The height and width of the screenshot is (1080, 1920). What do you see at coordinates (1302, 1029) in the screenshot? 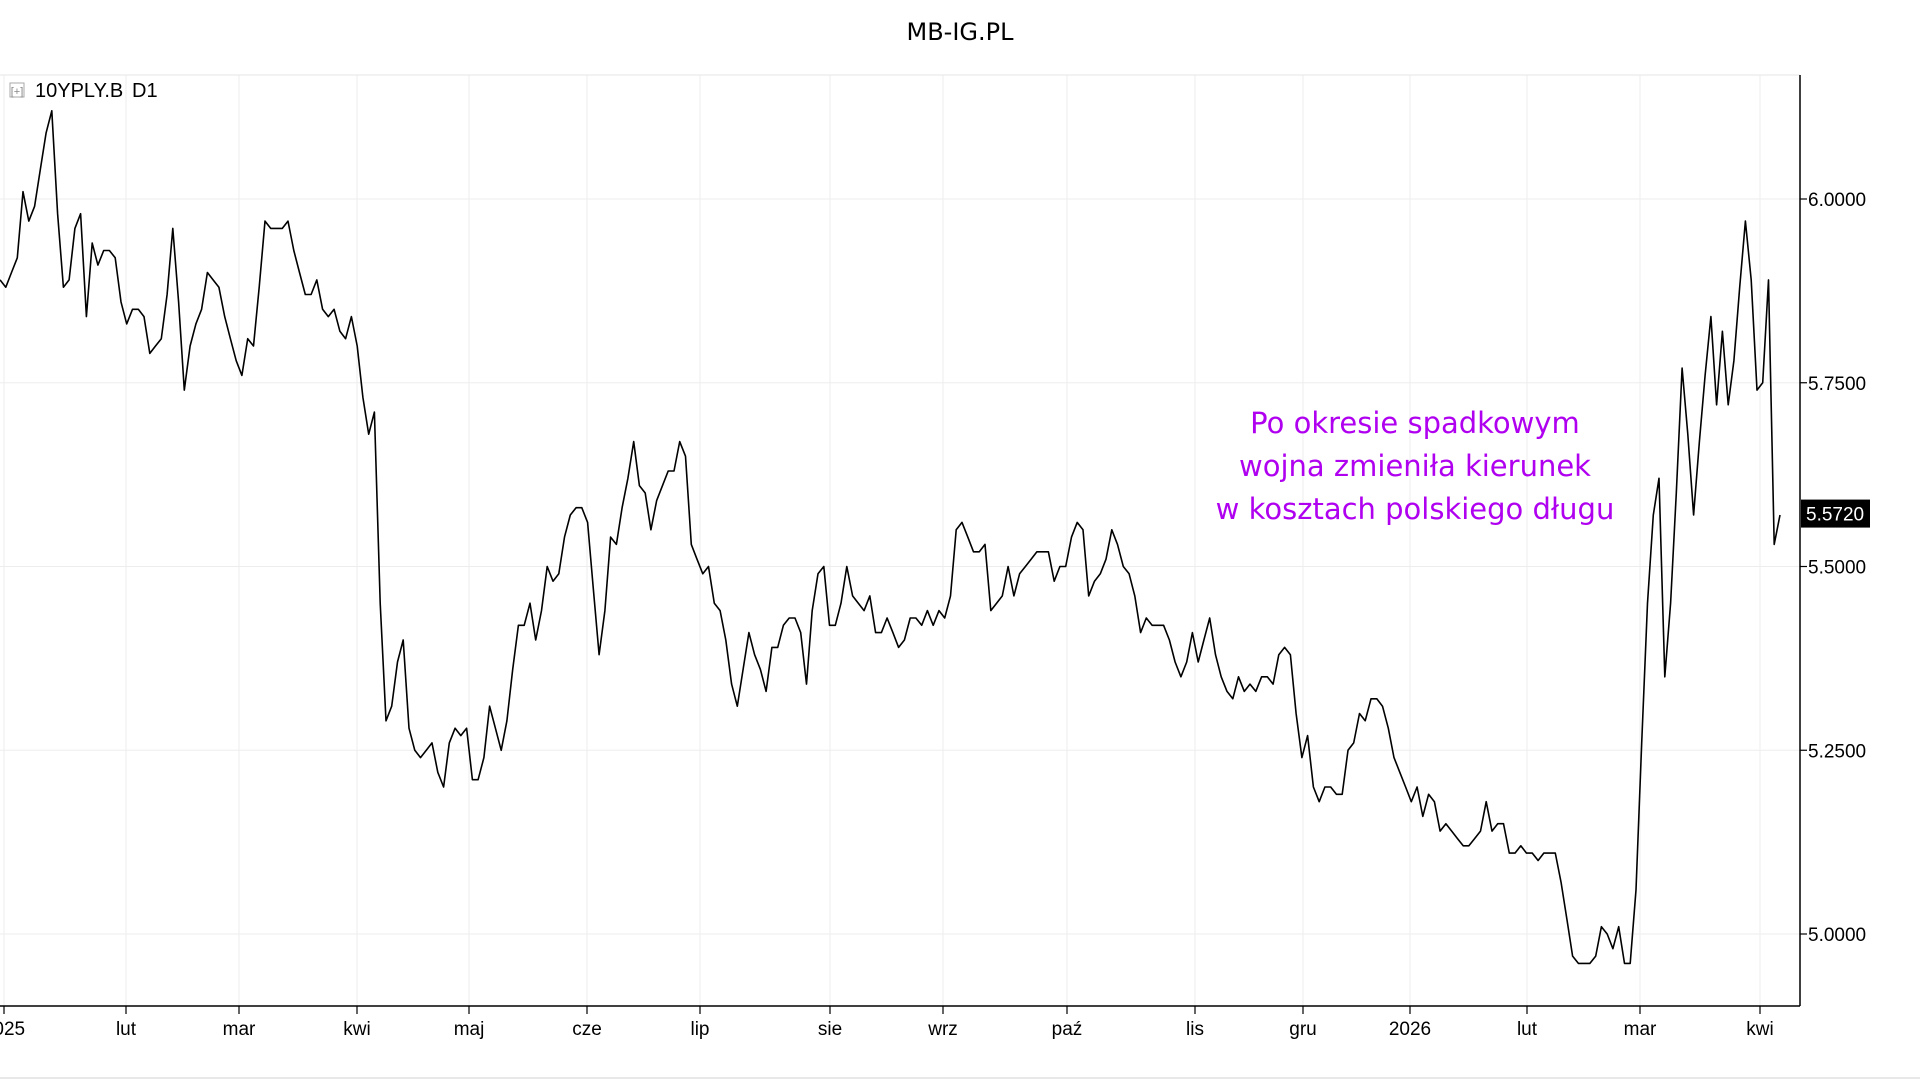
I see `x-tick-label: gru` at bounding box center [1302, 1029].